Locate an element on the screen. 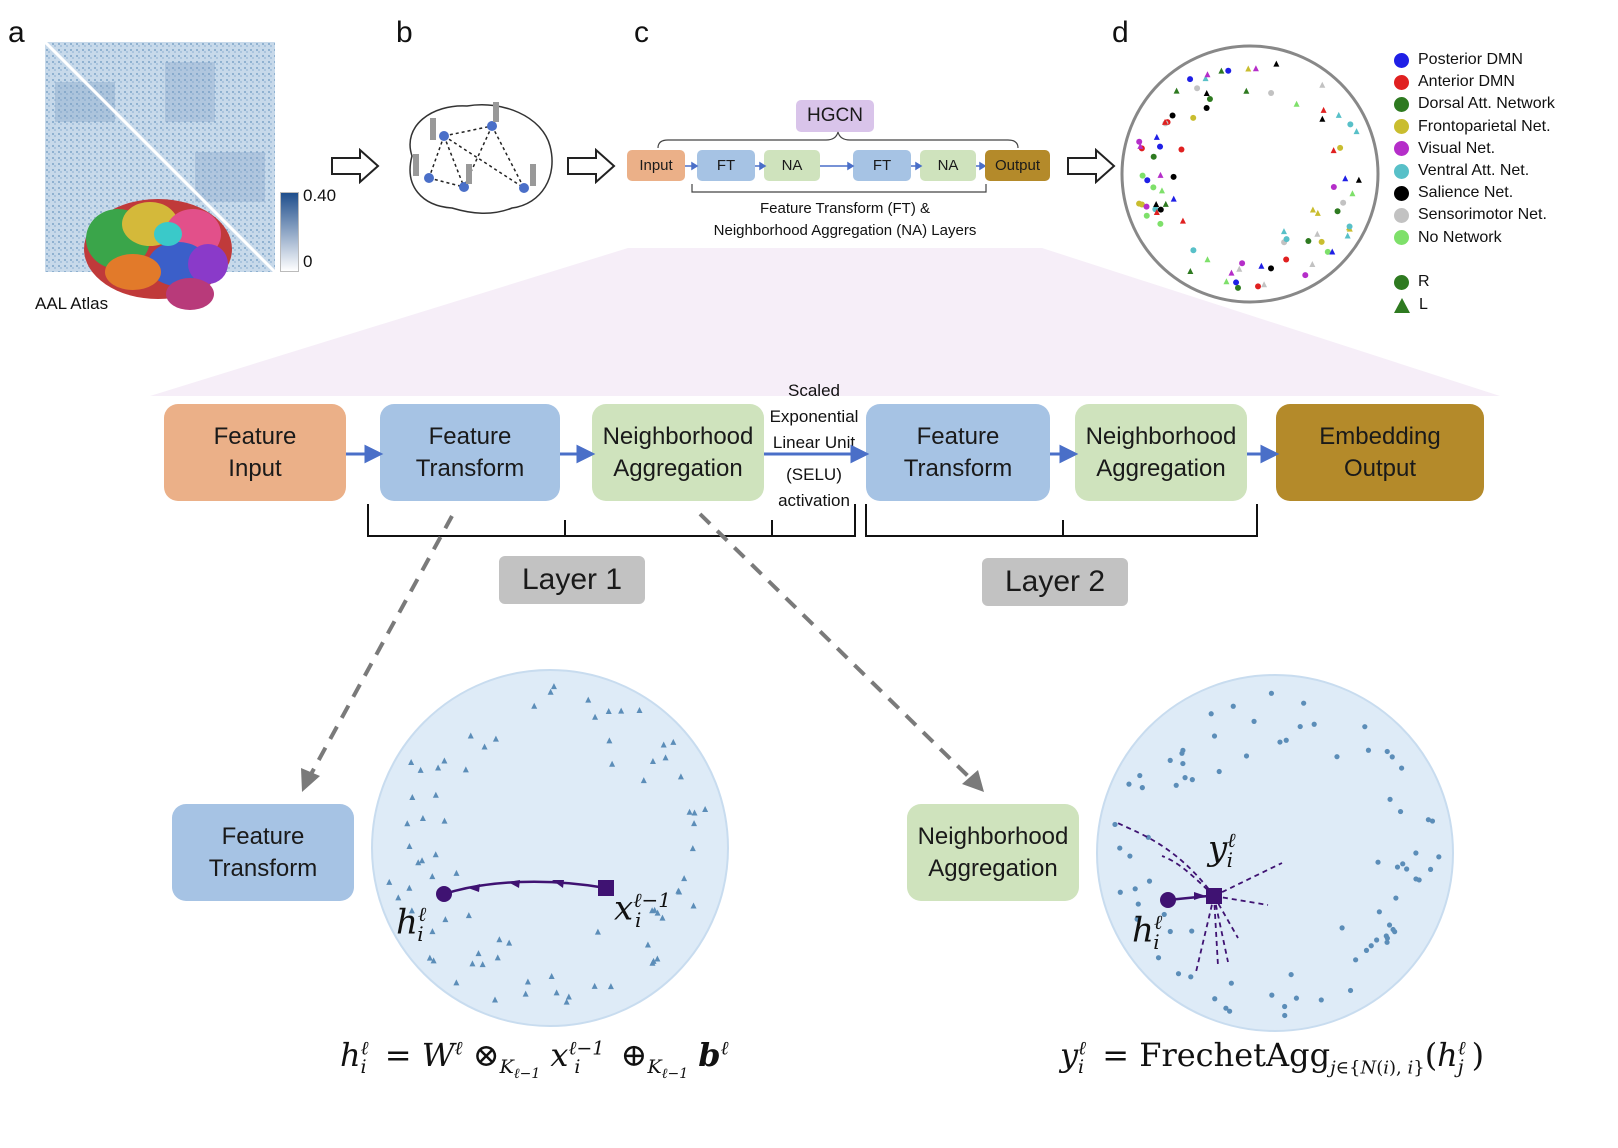 The width and height of the screenshot is (1618, 1148). legend-label: No Network is located at coordinates (1460, 237).